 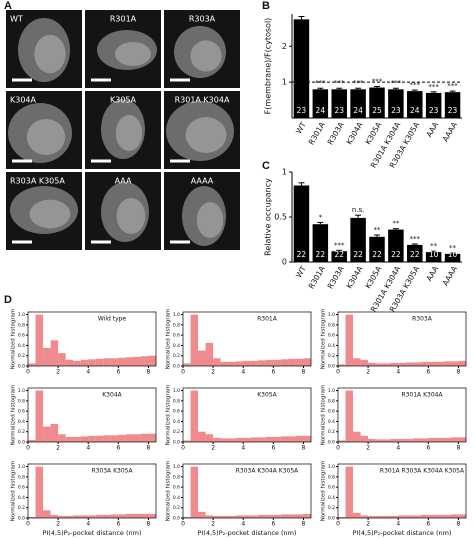 What do you see at coordinates (266, 6) in the screenshot?
I see `panel-label: B` at bounding box center [266, 6].